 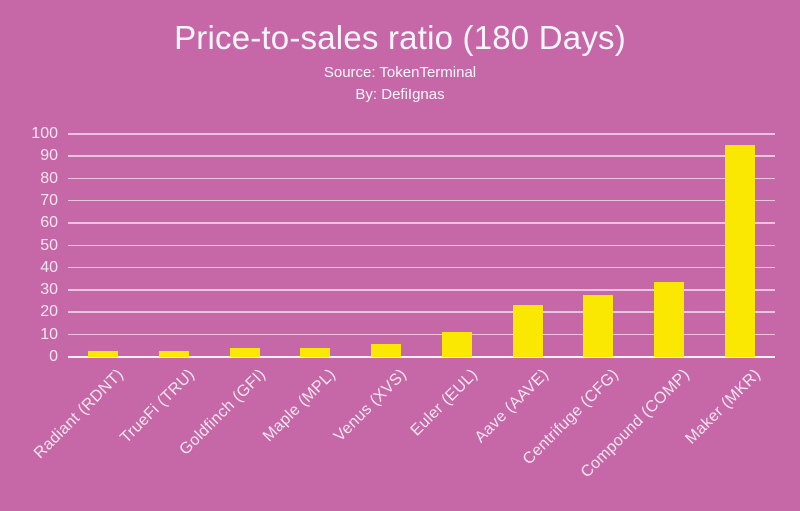 I want to click on bar-maker-mkr, so click(x=739, y=251).